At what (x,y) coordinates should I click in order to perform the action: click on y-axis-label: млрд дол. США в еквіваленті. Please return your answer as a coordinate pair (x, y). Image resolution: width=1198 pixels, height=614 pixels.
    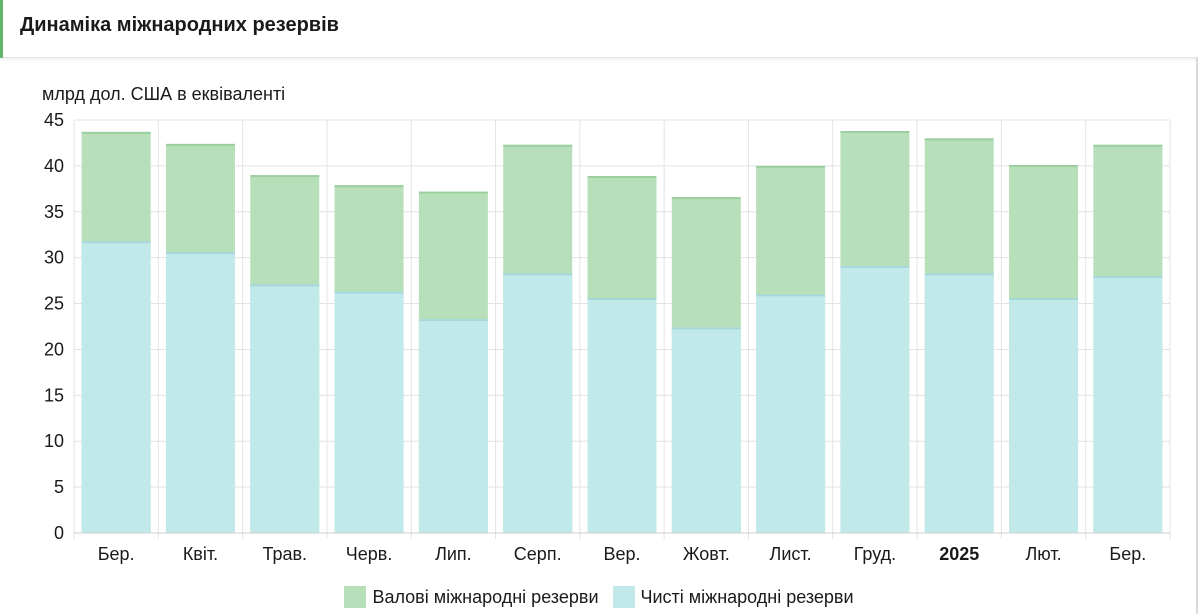
    Looking at the image, I should click on (164, 94).